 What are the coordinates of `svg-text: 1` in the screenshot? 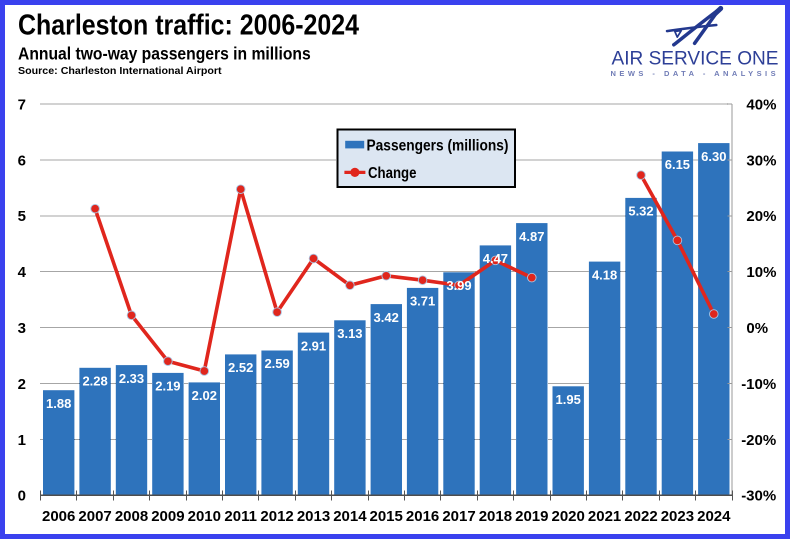 It's located at (22, 440).